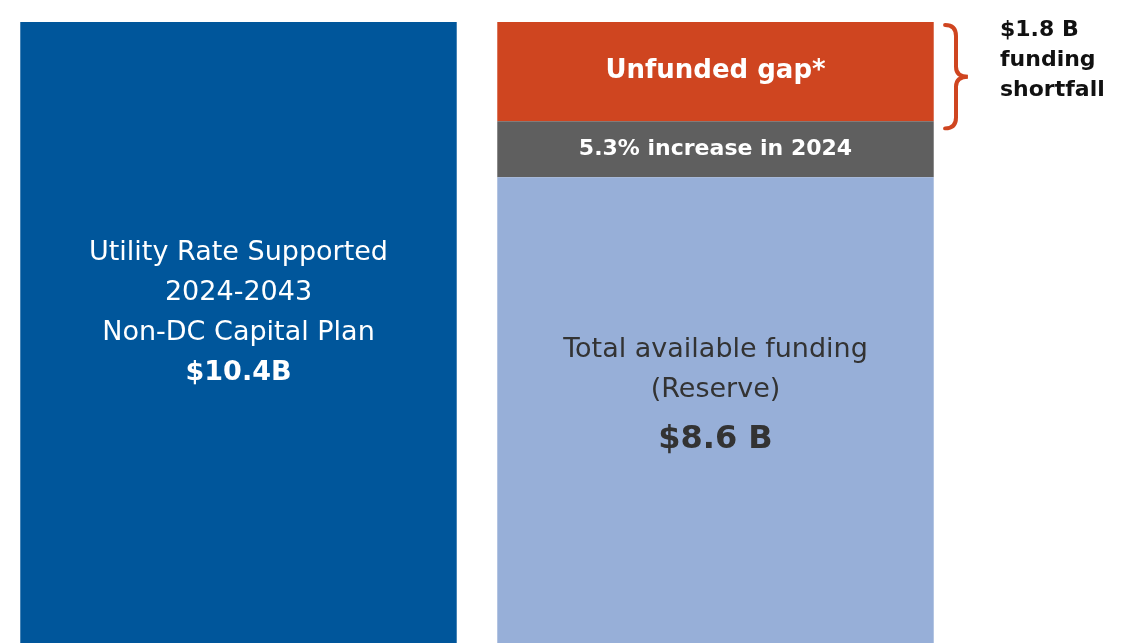 This screenshot has height=643, width=1140. What do you see at coordinates (238, 310) in the screenshot?
I see `series-label: Utility Rate Supported 2024-2043 Non-DC Capital Plan $10.4B` at bounding box center [238, 310].